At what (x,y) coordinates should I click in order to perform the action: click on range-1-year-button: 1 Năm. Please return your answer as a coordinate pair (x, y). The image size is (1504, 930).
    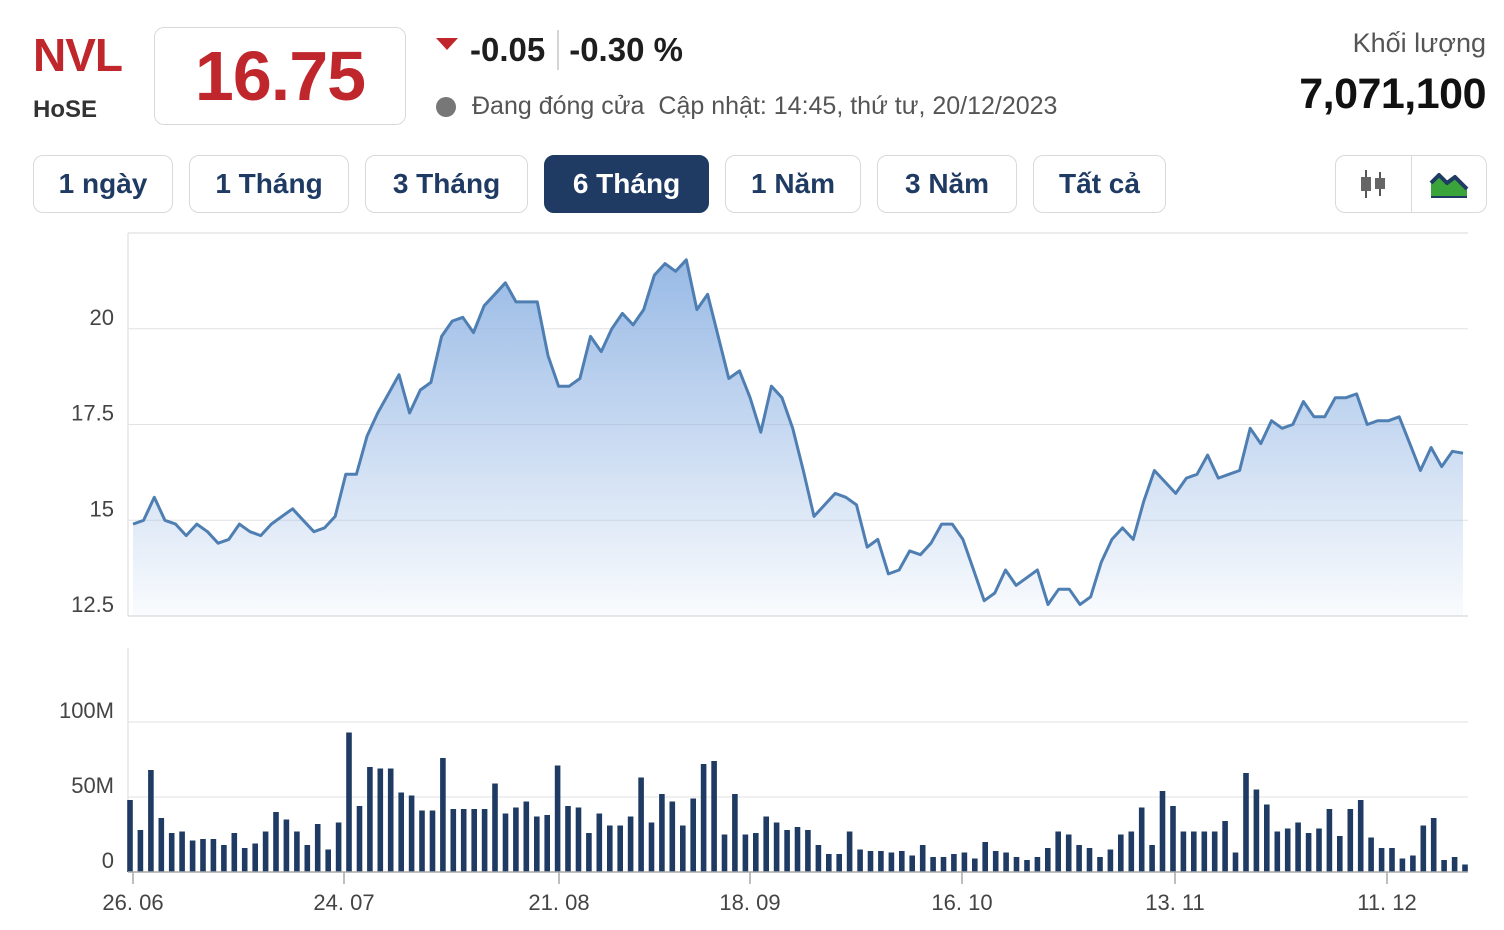
    Looking at the image, I should click on (793, 184).